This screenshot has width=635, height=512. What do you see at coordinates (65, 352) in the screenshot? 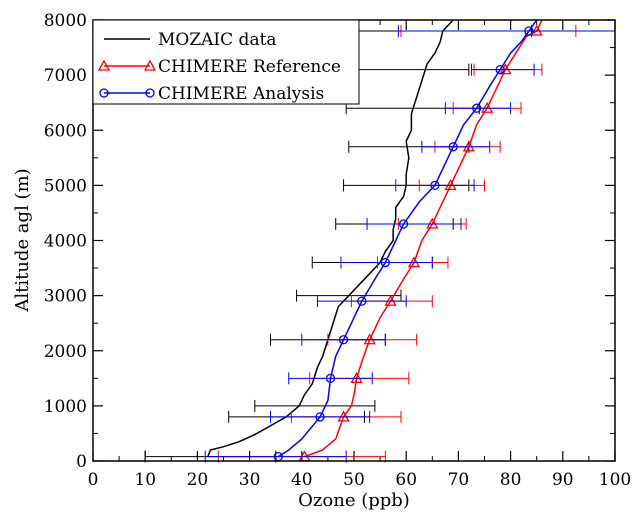
I see `y-tick-label: 2000` at bounding box center [65, 352].